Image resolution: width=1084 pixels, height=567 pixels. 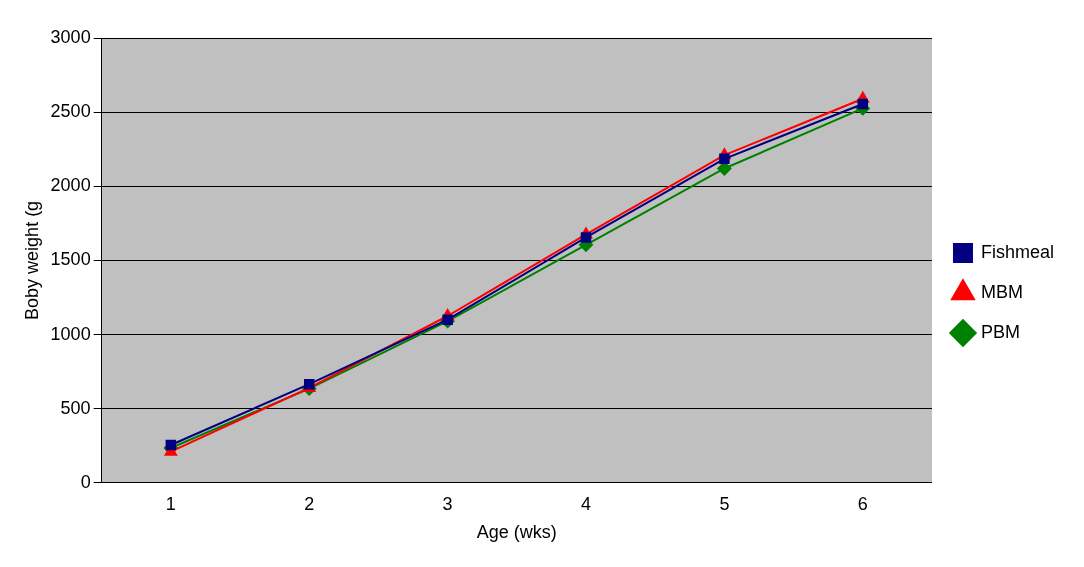 I want to click on legend-label: PBM, so click(x=1000, y=331).